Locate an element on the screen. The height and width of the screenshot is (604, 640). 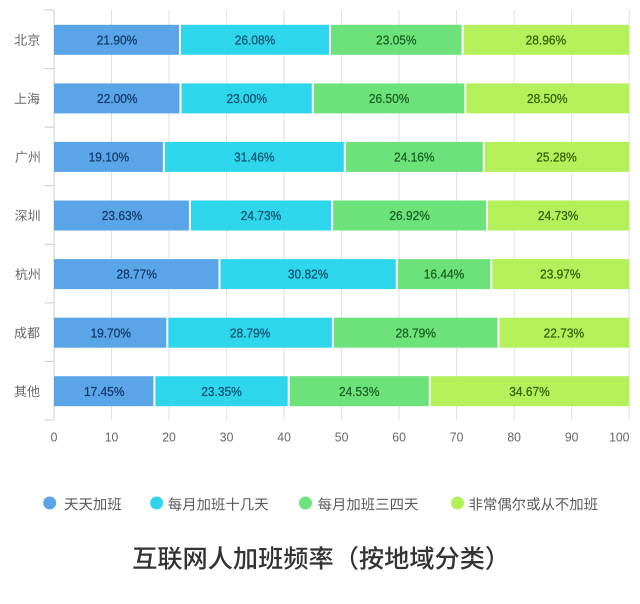
svg-text: 19.10% is located at coordinates (109, 157).